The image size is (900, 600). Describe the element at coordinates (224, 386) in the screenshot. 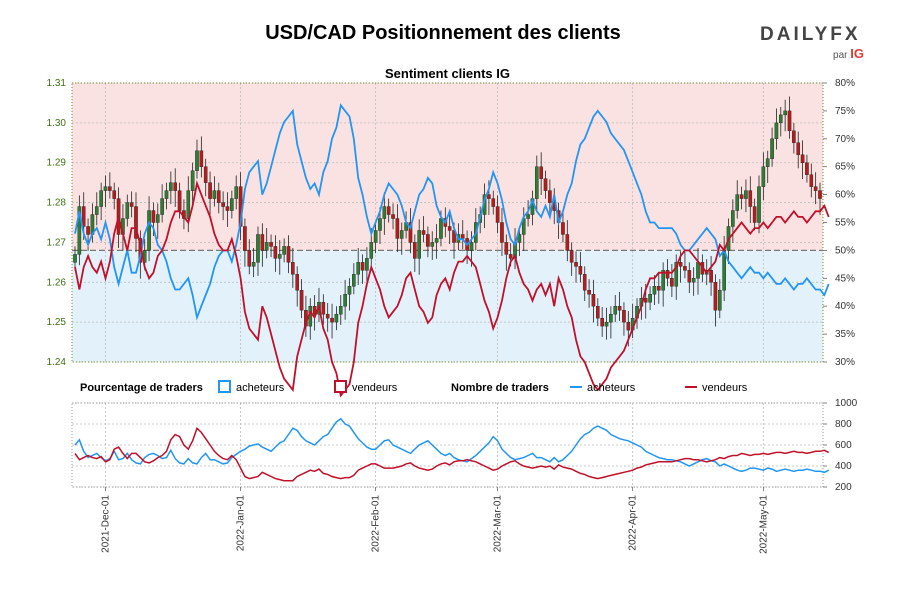

I see `legend-pct-buyers-swatch` at that location.